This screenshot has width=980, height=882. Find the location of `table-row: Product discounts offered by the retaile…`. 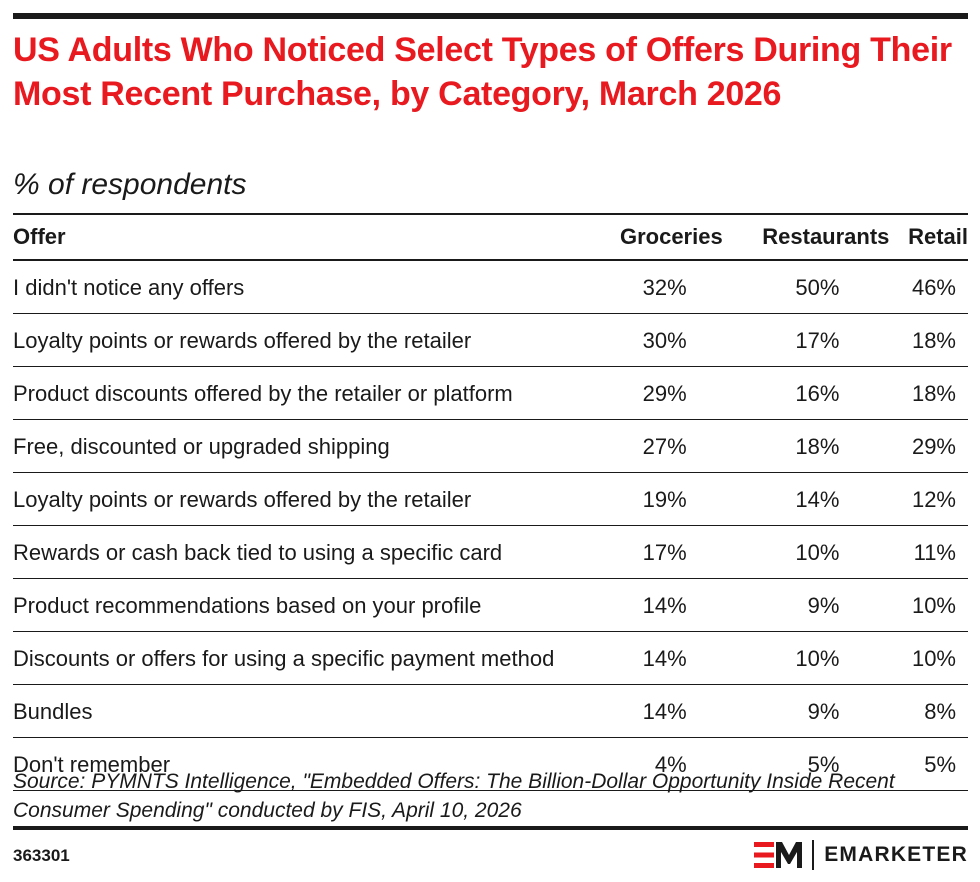

table-row: Product discounts offered by the retaile… is located at coordinates (490, 393).